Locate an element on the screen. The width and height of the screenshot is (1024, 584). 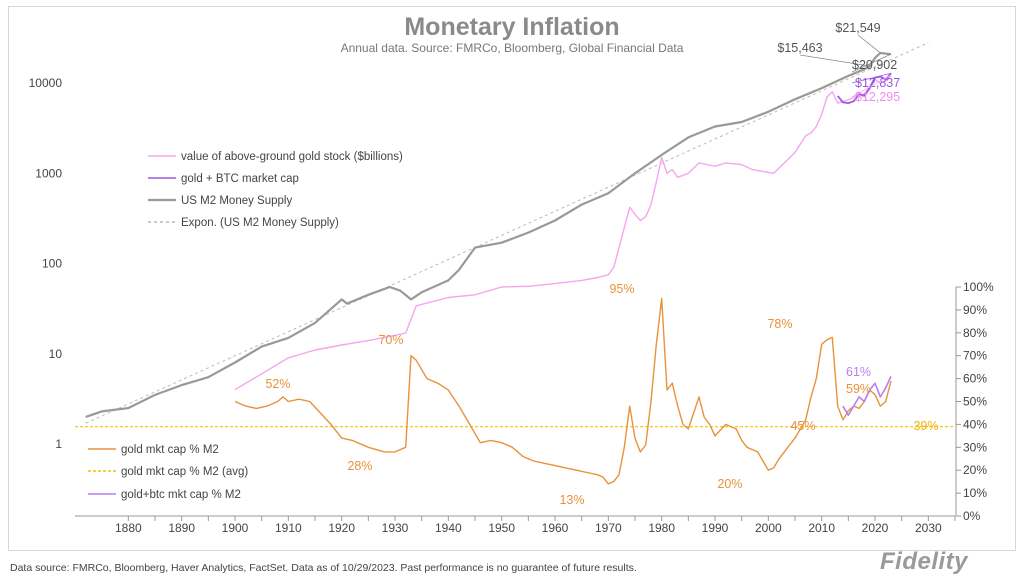
legend-label: gold + BTC market cap is located at coordinates (240, 179).